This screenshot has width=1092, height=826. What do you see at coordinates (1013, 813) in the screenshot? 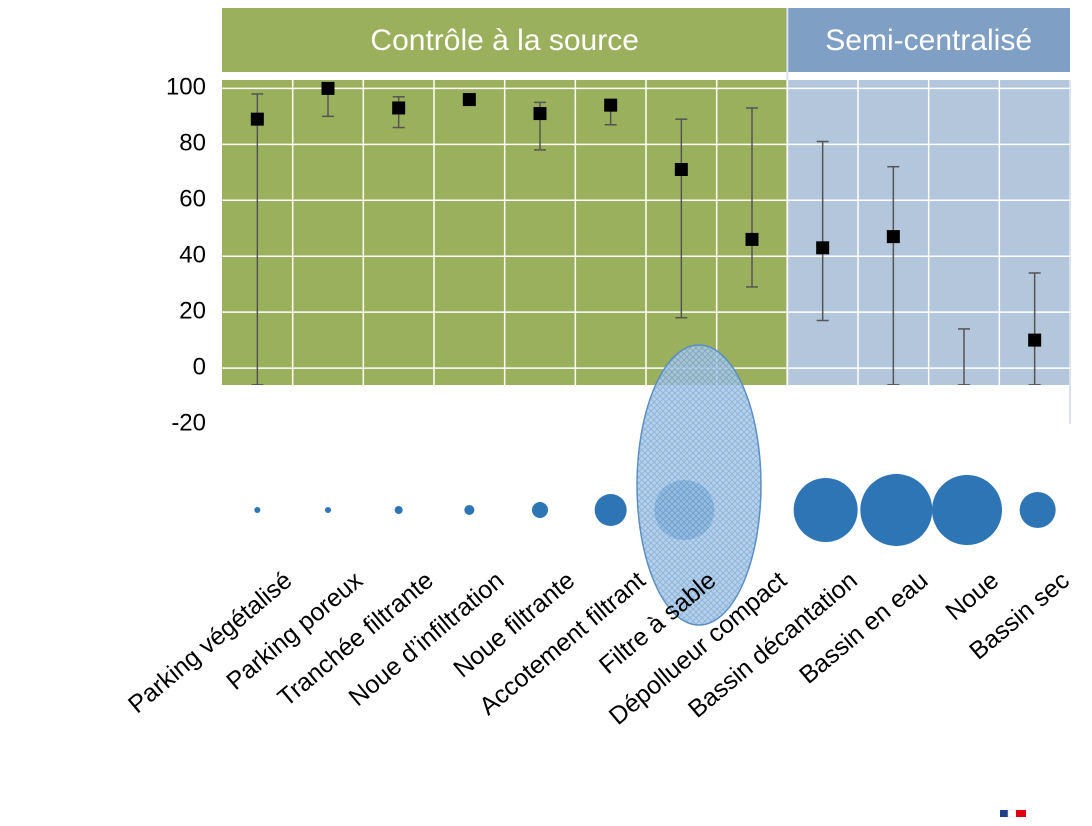
I see `flag-logo` at bounding box center [1013, 813].